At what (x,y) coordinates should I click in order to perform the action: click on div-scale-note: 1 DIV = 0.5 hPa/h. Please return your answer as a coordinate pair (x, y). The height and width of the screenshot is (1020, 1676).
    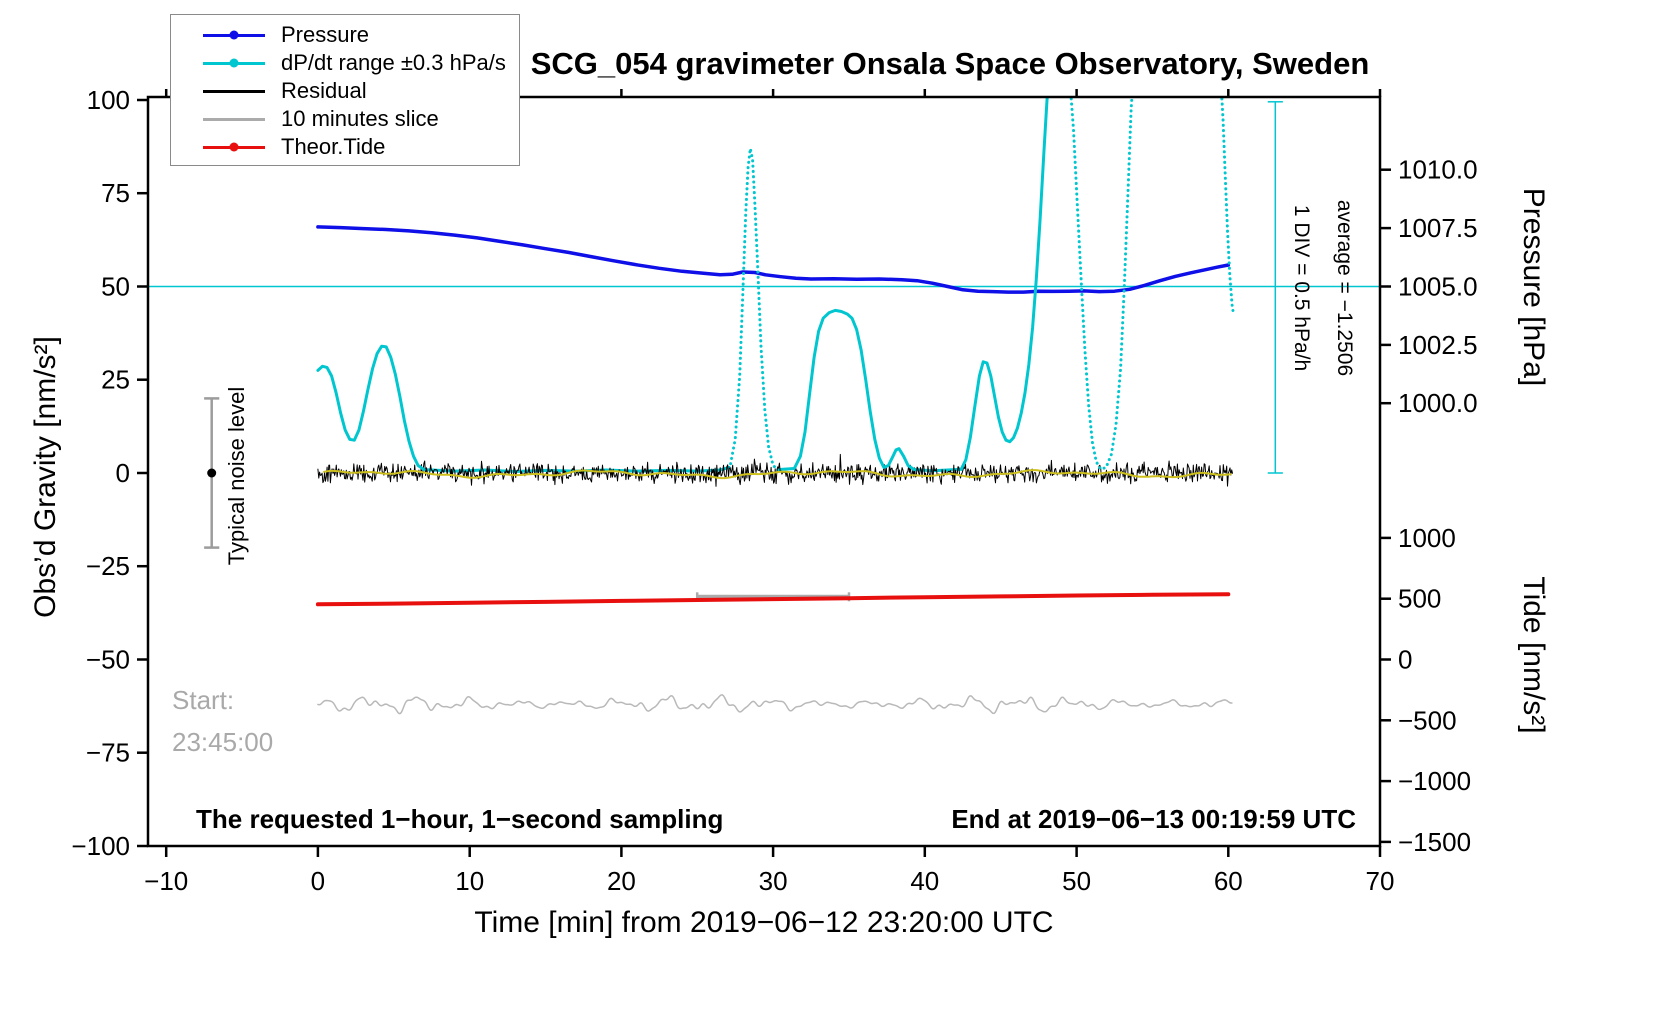
    Looking at the image, I should click on (1301, 288).